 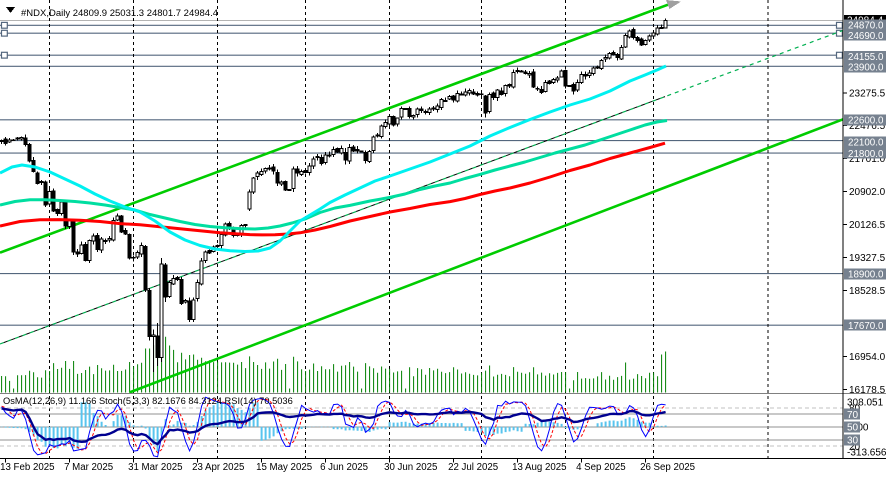 What do you see at coordinates (284, 467) in the screenshot?
I see `svg-text: 15 May 2025` at bounding box center [284, 467].